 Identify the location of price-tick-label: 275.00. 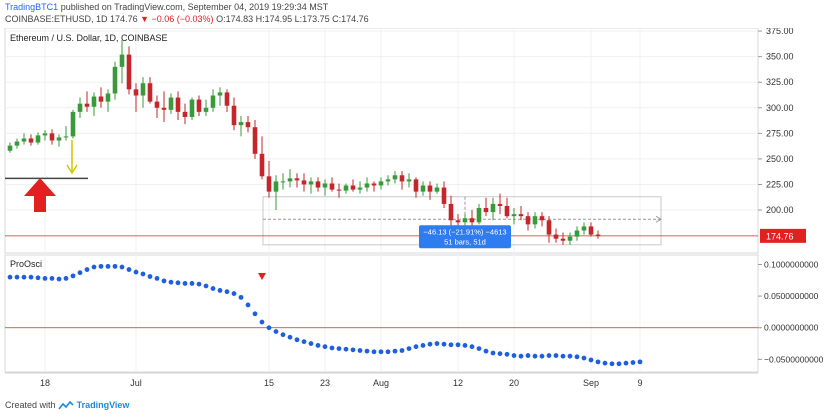
(780, 133).